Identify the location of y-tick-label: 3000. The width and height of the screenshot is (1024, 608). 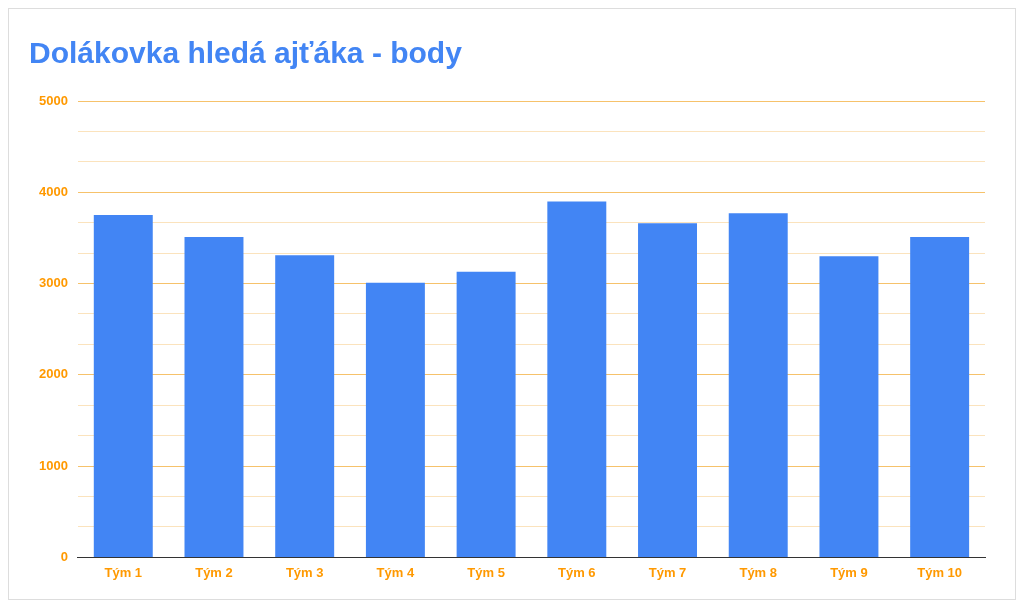
(53, 283).